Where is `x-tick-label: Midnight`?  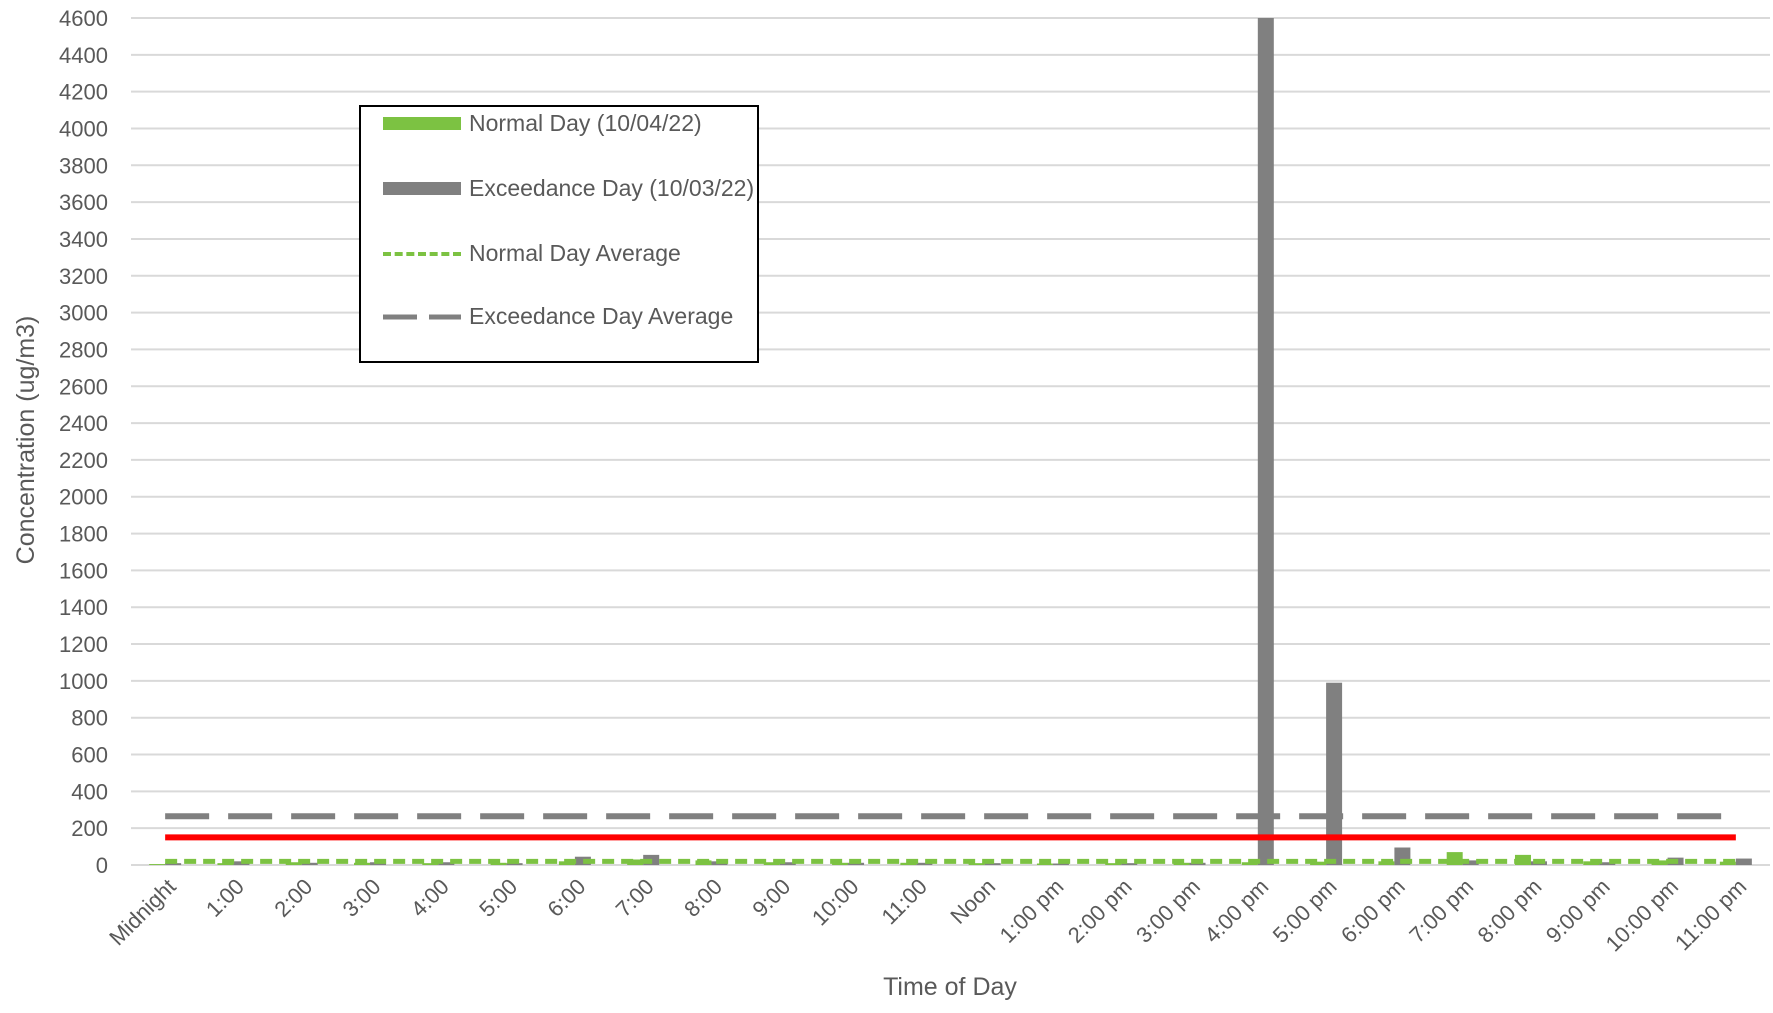 x-tick-label: Midnight is located at coordinates (142, 912).